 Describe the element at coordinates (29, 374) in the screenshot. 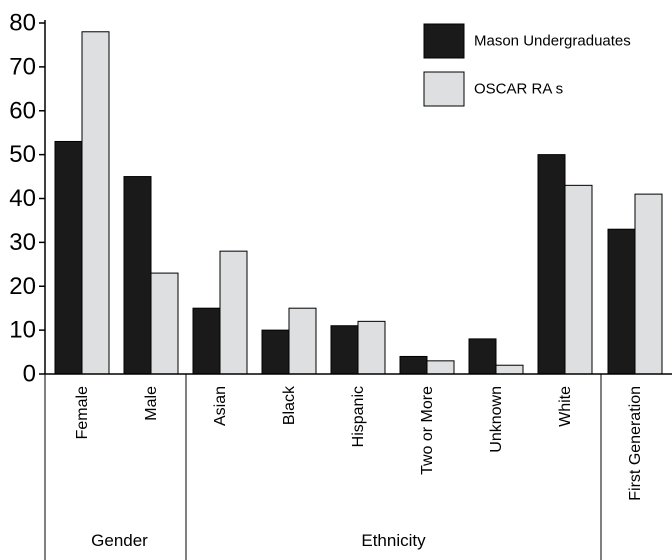

I see `y-tick-label-0: 0` at that location.